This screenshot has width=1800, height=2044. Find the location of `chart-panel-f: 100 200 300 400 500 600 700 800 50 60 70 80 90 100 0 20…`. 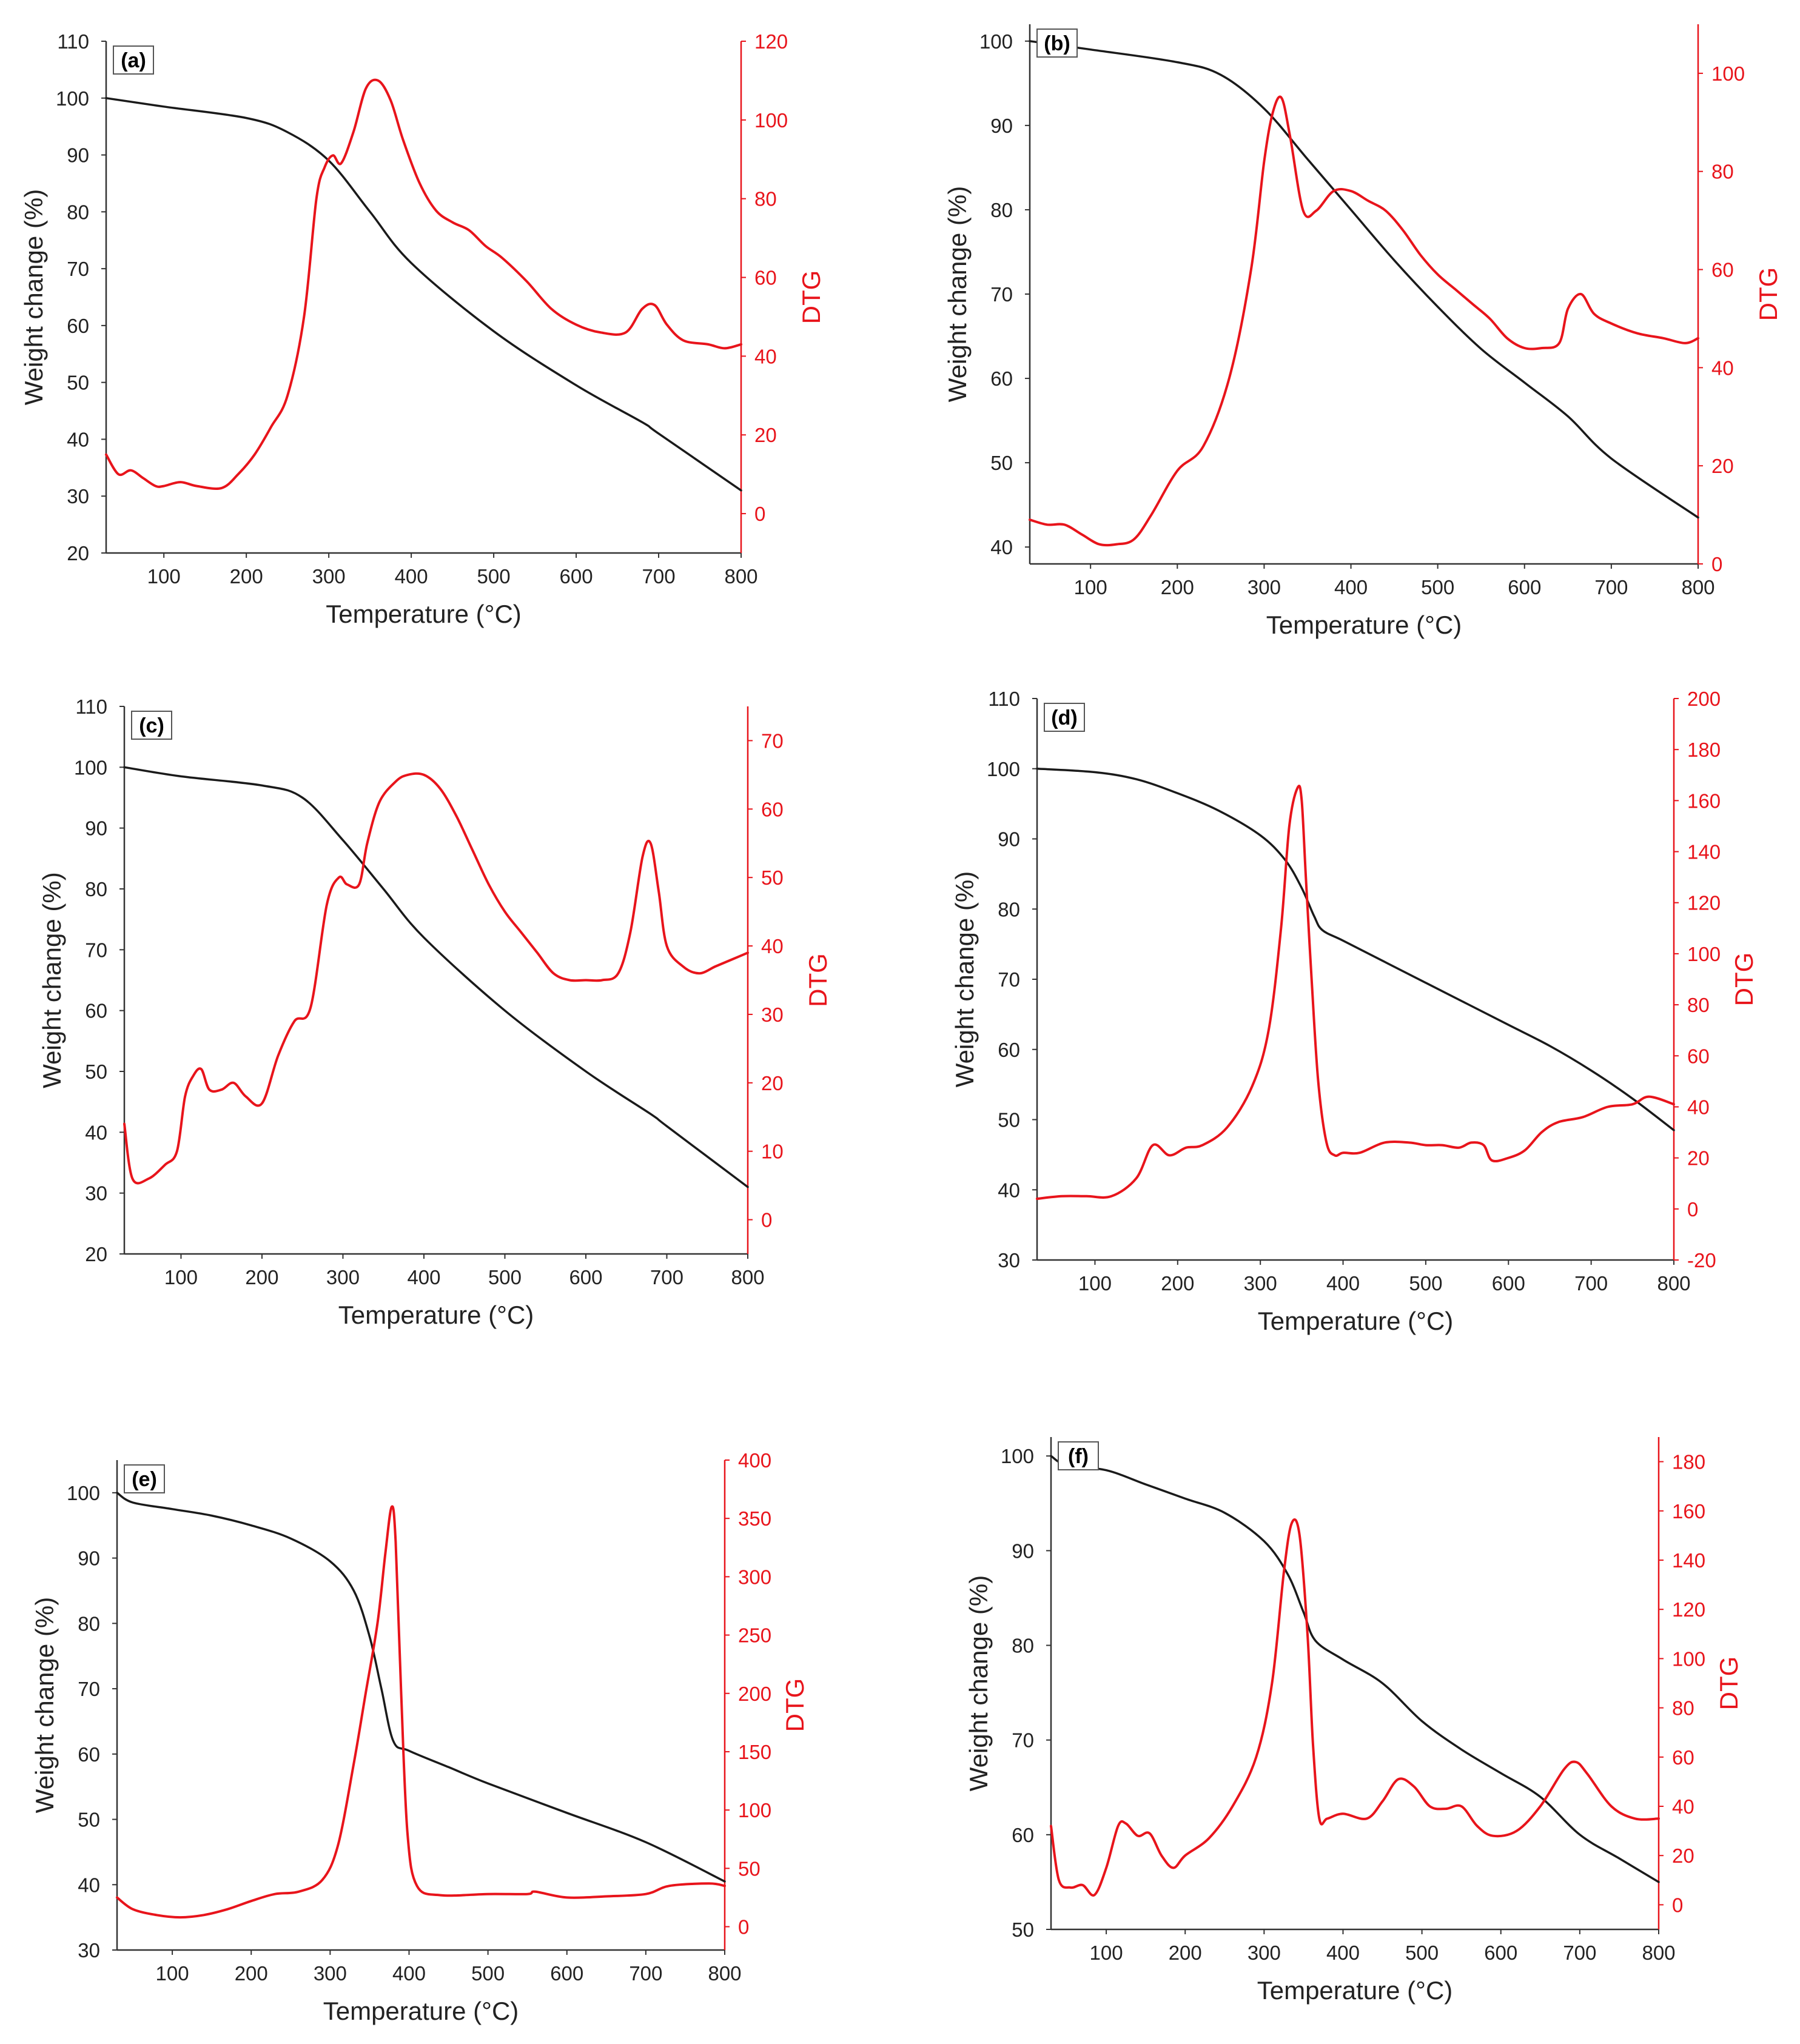

chart-panel-f: 100 200 300 400 500 600 700 800 50 60 70 80 90 100 0 20… is located at coordinates (1353, 1721).